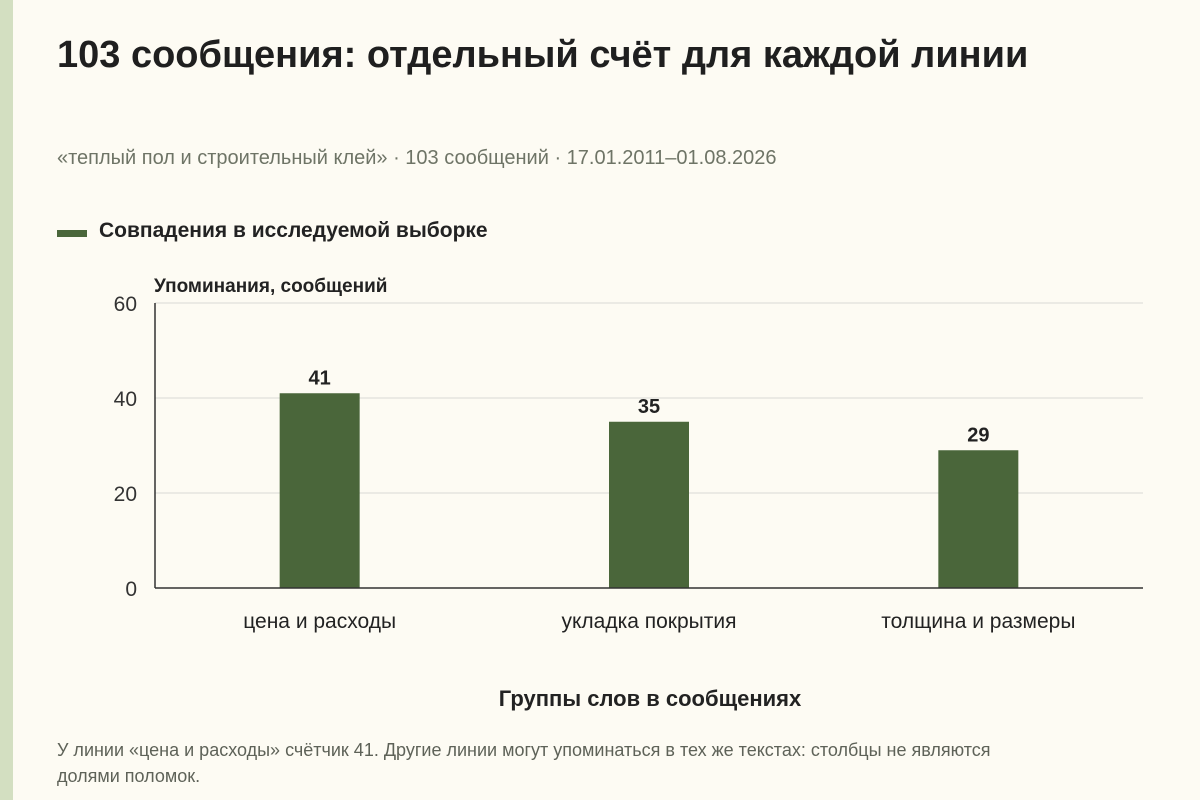  What do you see at coordinates (270, 286) in the screenshot?
I see `y-axis-title: Упоминания, сообщений` at bounding box center [270, 286].